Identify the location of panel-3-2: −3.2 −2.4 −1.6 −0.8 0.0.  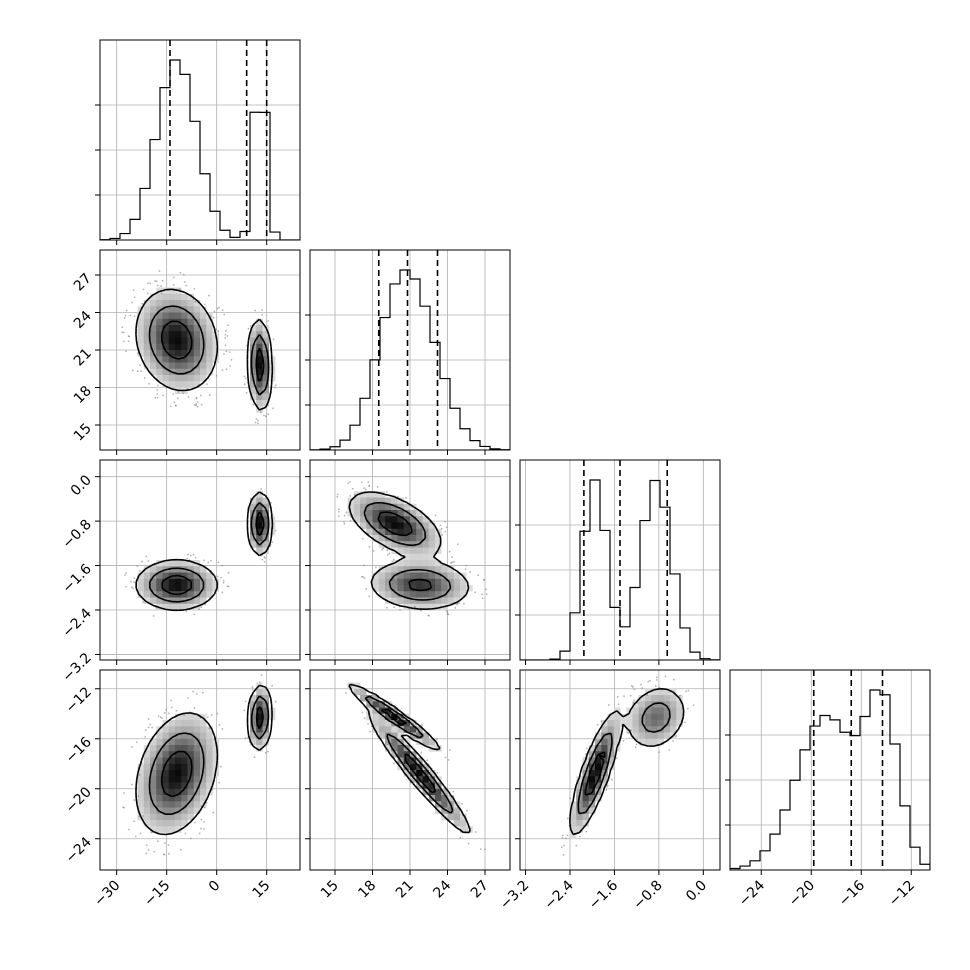
(609, 791).